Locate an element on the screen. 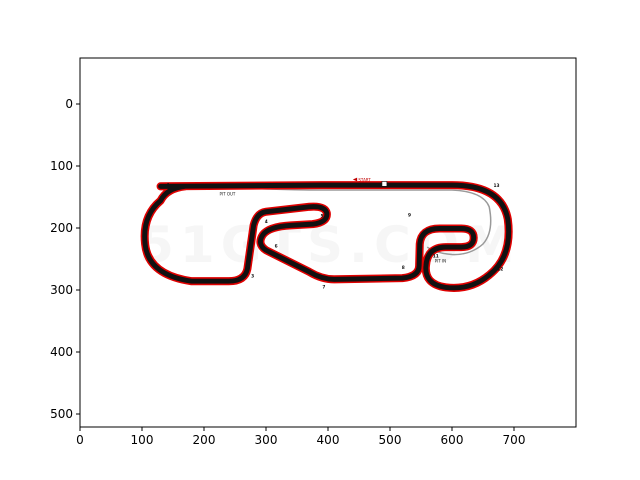 This screenshot has height=480, width=640. x-tick-label: 100 is located at coordinates (142, 440).